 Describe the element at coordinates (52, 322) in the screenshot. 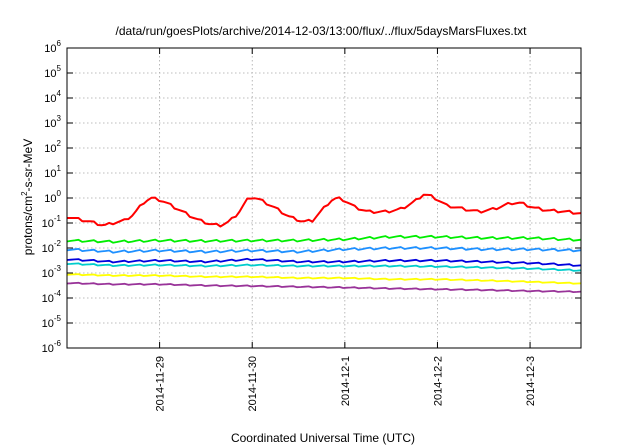

I see `y-tick-label: 10⁻⁵` at that location.